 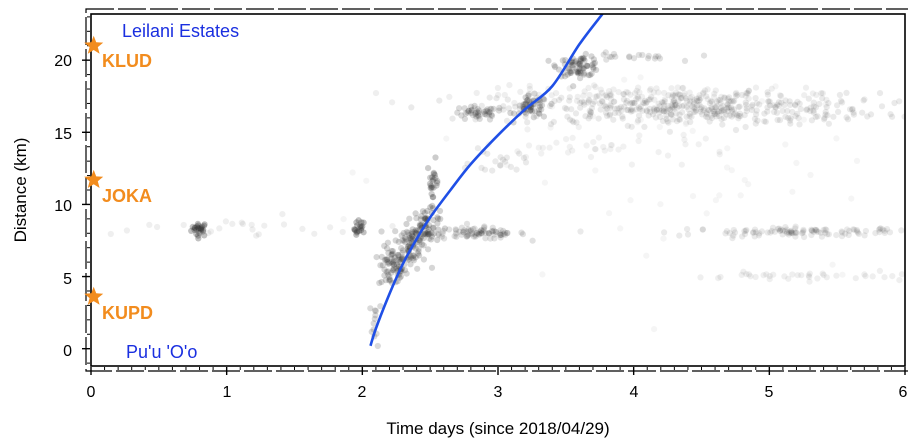 I want to click on place-label-puu-oo: Pu'u 'O'o, so click(x=161, y=352).